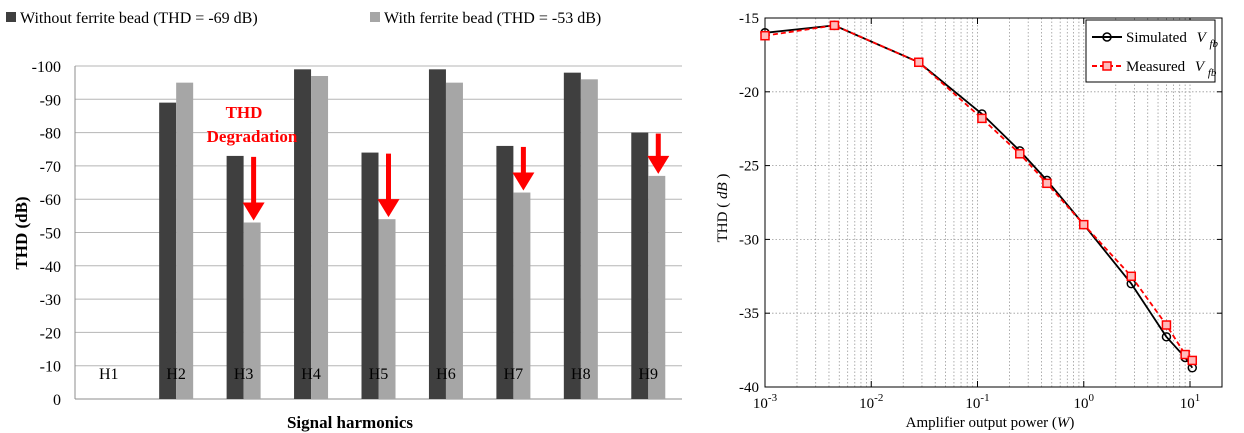  I want to click on x-tick-label: 10⁻³, so click(765, 402).